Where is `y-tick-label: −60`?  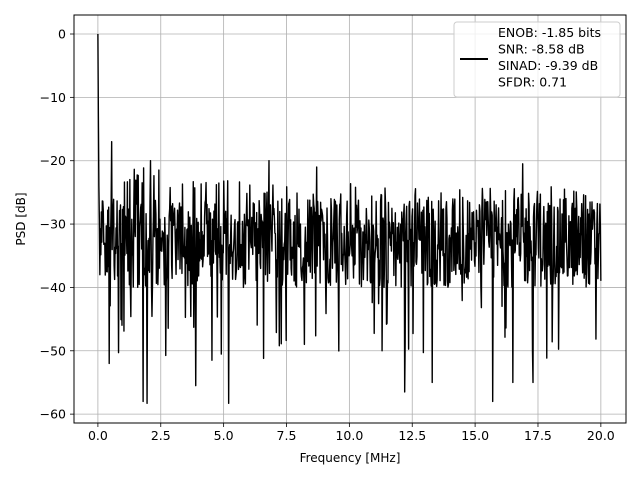 y-tick-label: −60 is located at coordinates (53, 414).